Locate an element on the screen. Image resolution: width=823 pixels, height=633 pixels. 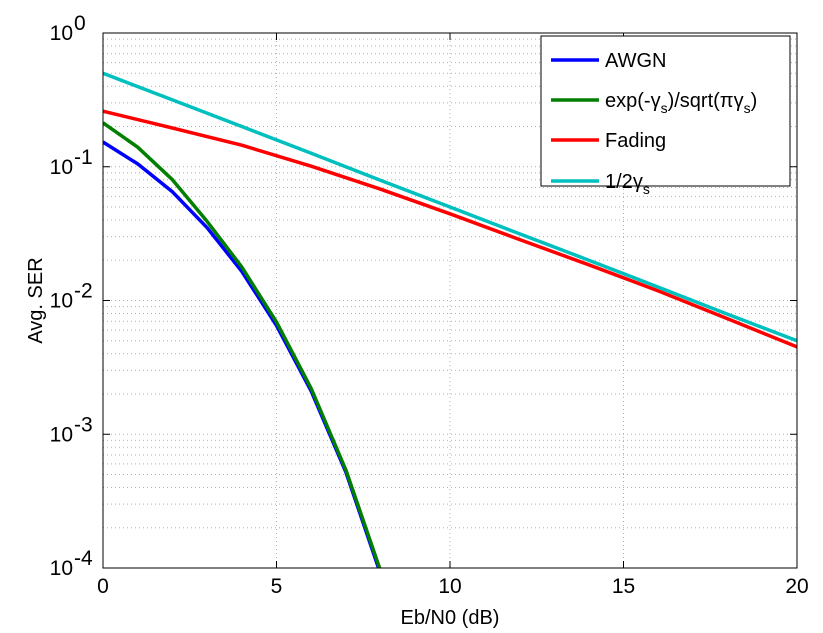
y-tick-exponent: -2 is located at coordinates (83, 291).